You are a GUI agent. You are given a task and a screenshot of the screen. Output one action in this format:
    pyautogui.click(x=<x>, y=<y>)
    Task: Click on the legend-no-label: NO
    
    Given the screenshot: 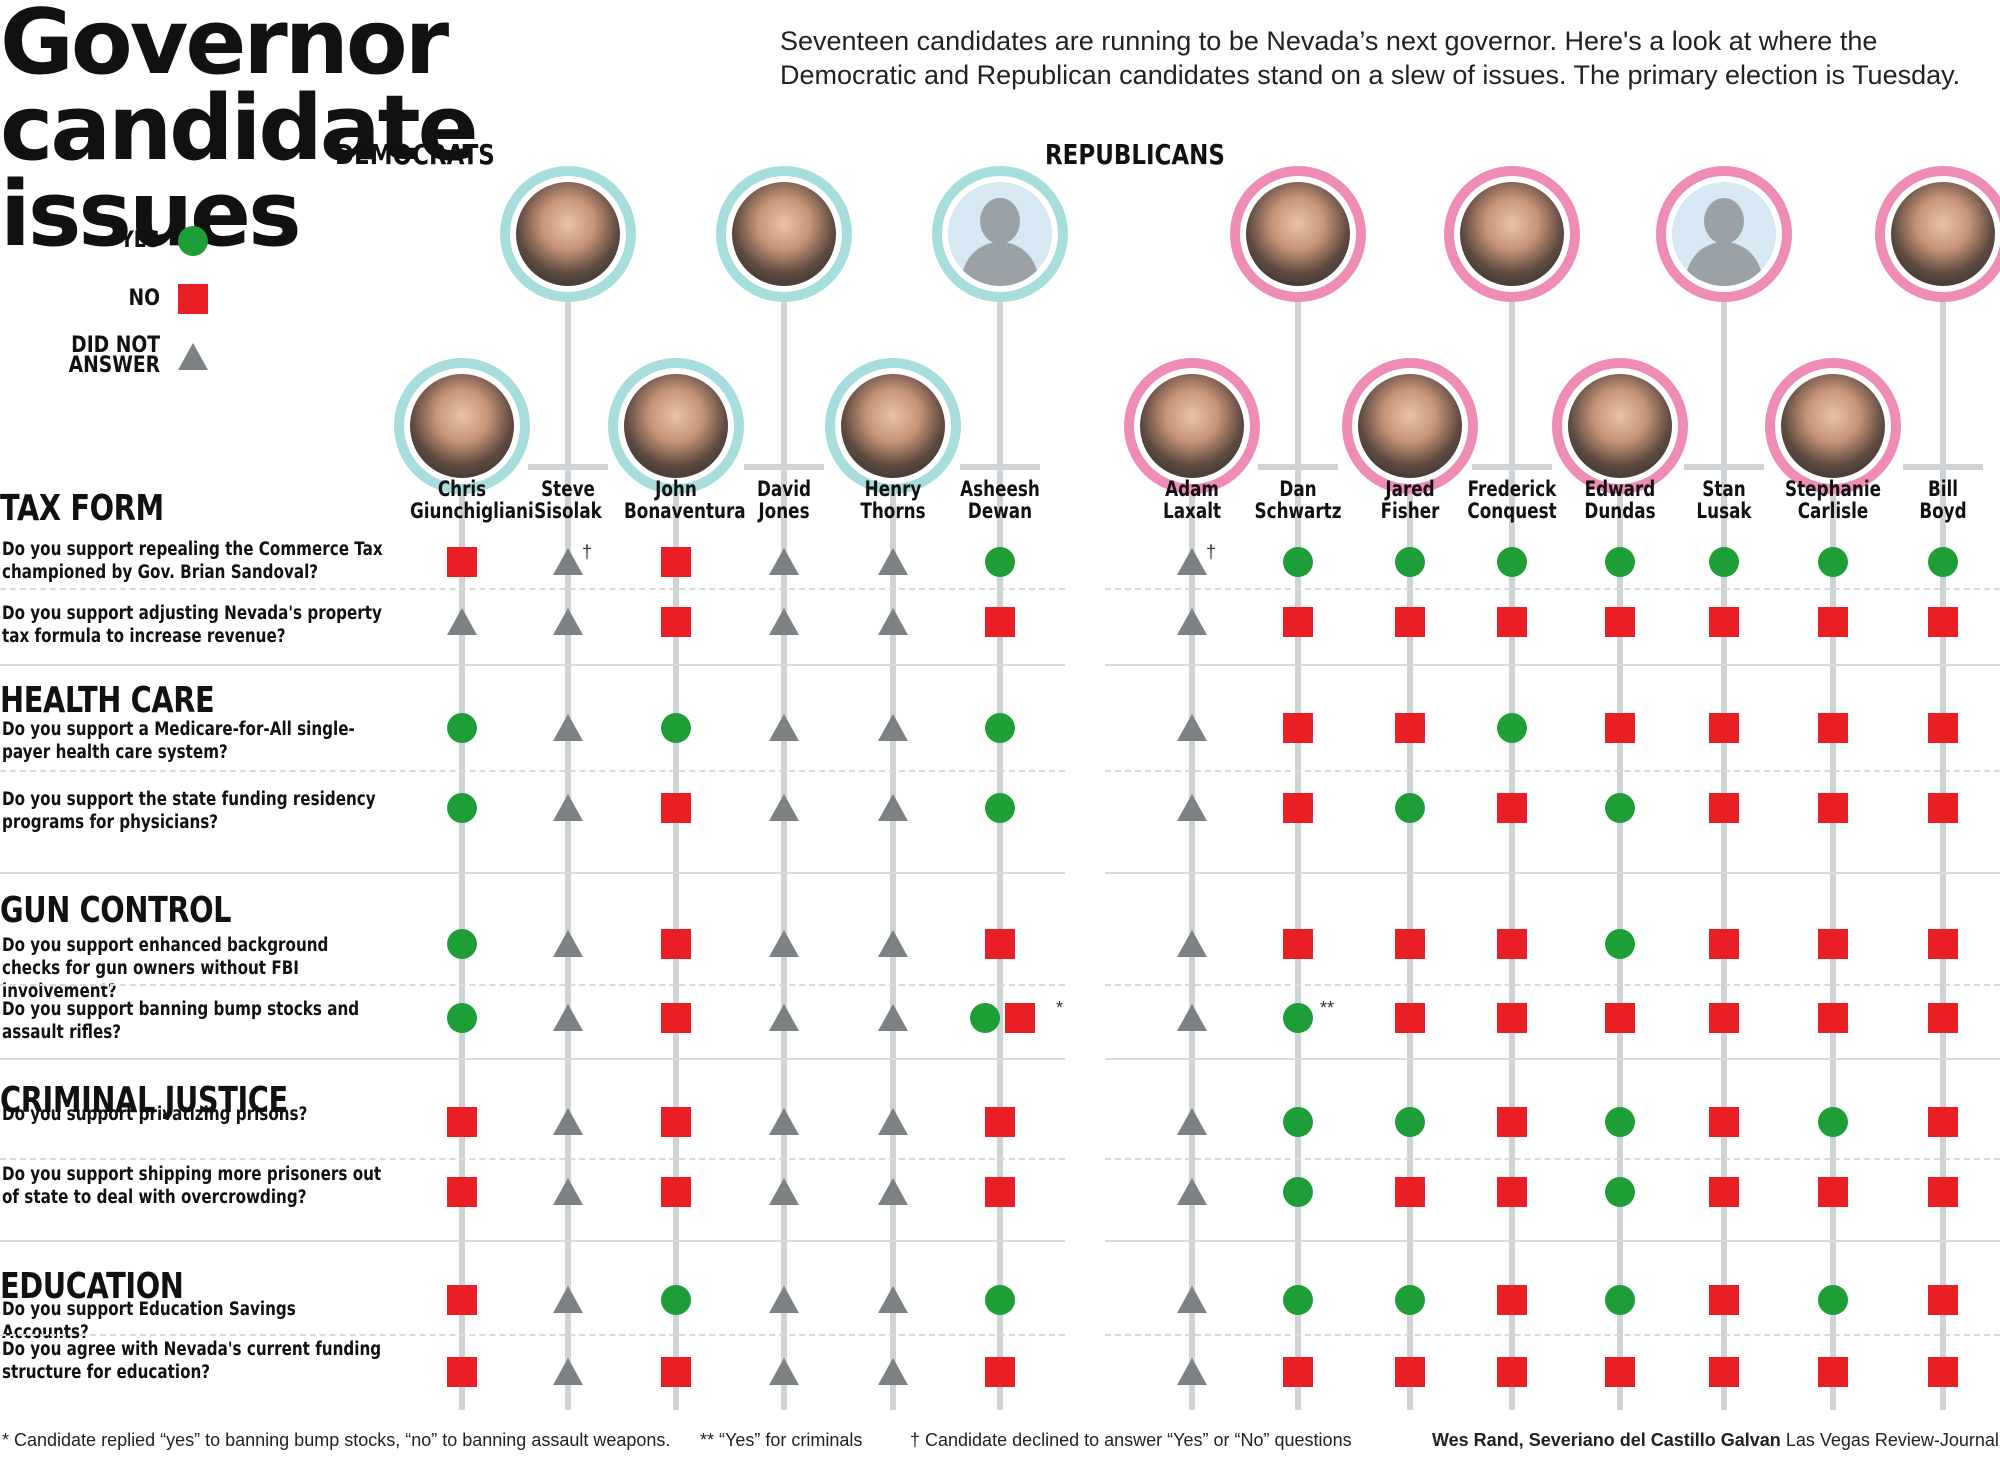 What is the action you would take?
    pyautogui.click(x=144, y=298)
    